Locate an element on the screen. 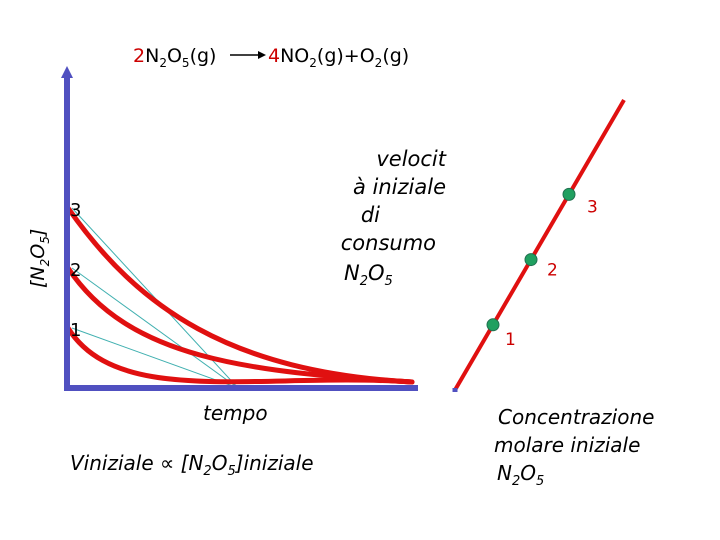 This screenshot has height=540, width=720. reactant-state: (g) is located at coordinates (203, 56).